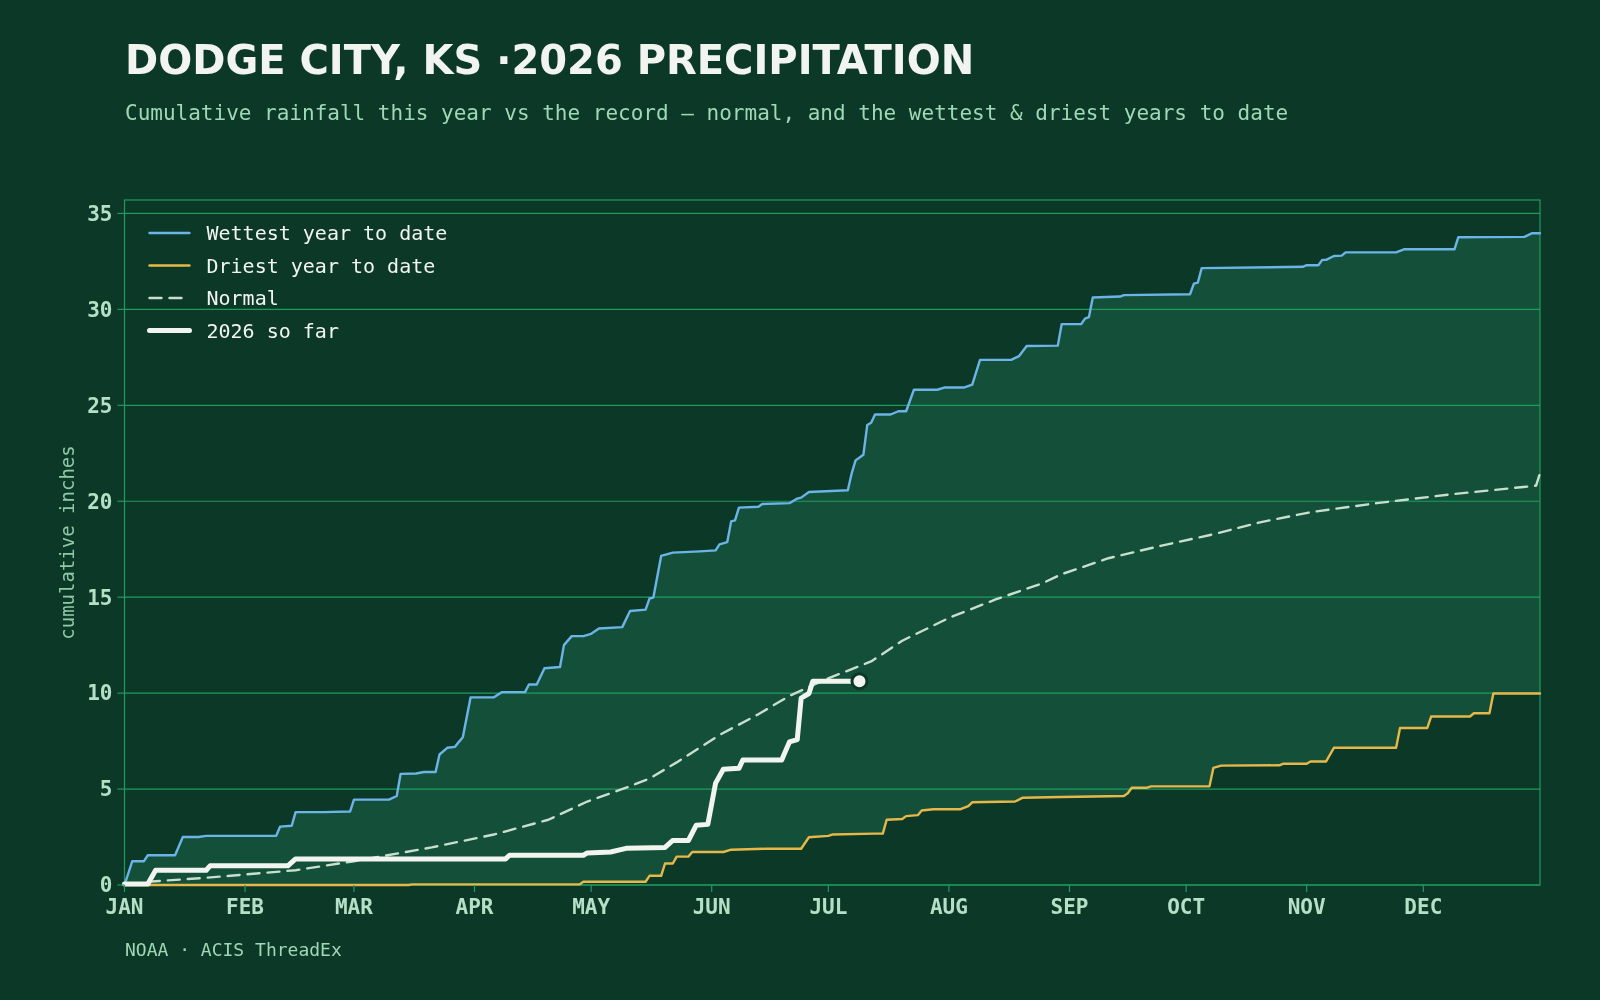 The height and width of the screenshot is (1000, 1600). What do you see at coordinates (100, 405) in the screenshot?
I see `y-tick-label: 25` at bounding box center [100, 405].